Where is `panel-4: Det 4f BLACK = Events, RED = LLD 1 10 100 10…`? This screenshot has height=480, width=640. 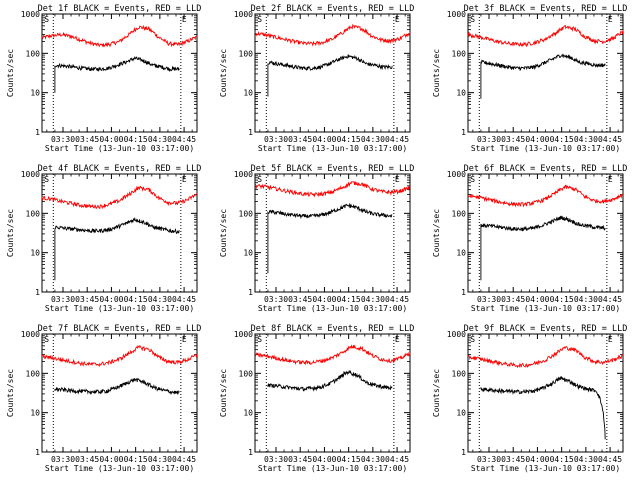
panel-4: Det 4f BLACK = Events, RED = LLD 1 10 100 10… is located at coordinates (103, 238).